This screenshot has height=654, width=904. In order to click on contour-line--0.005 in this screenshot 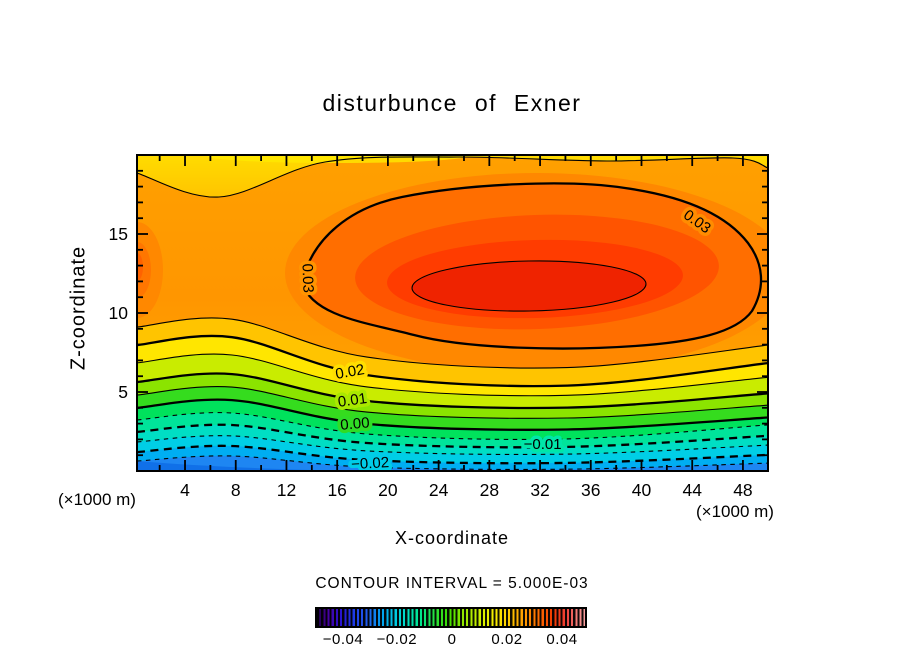, I will do `click(452, 426)`.